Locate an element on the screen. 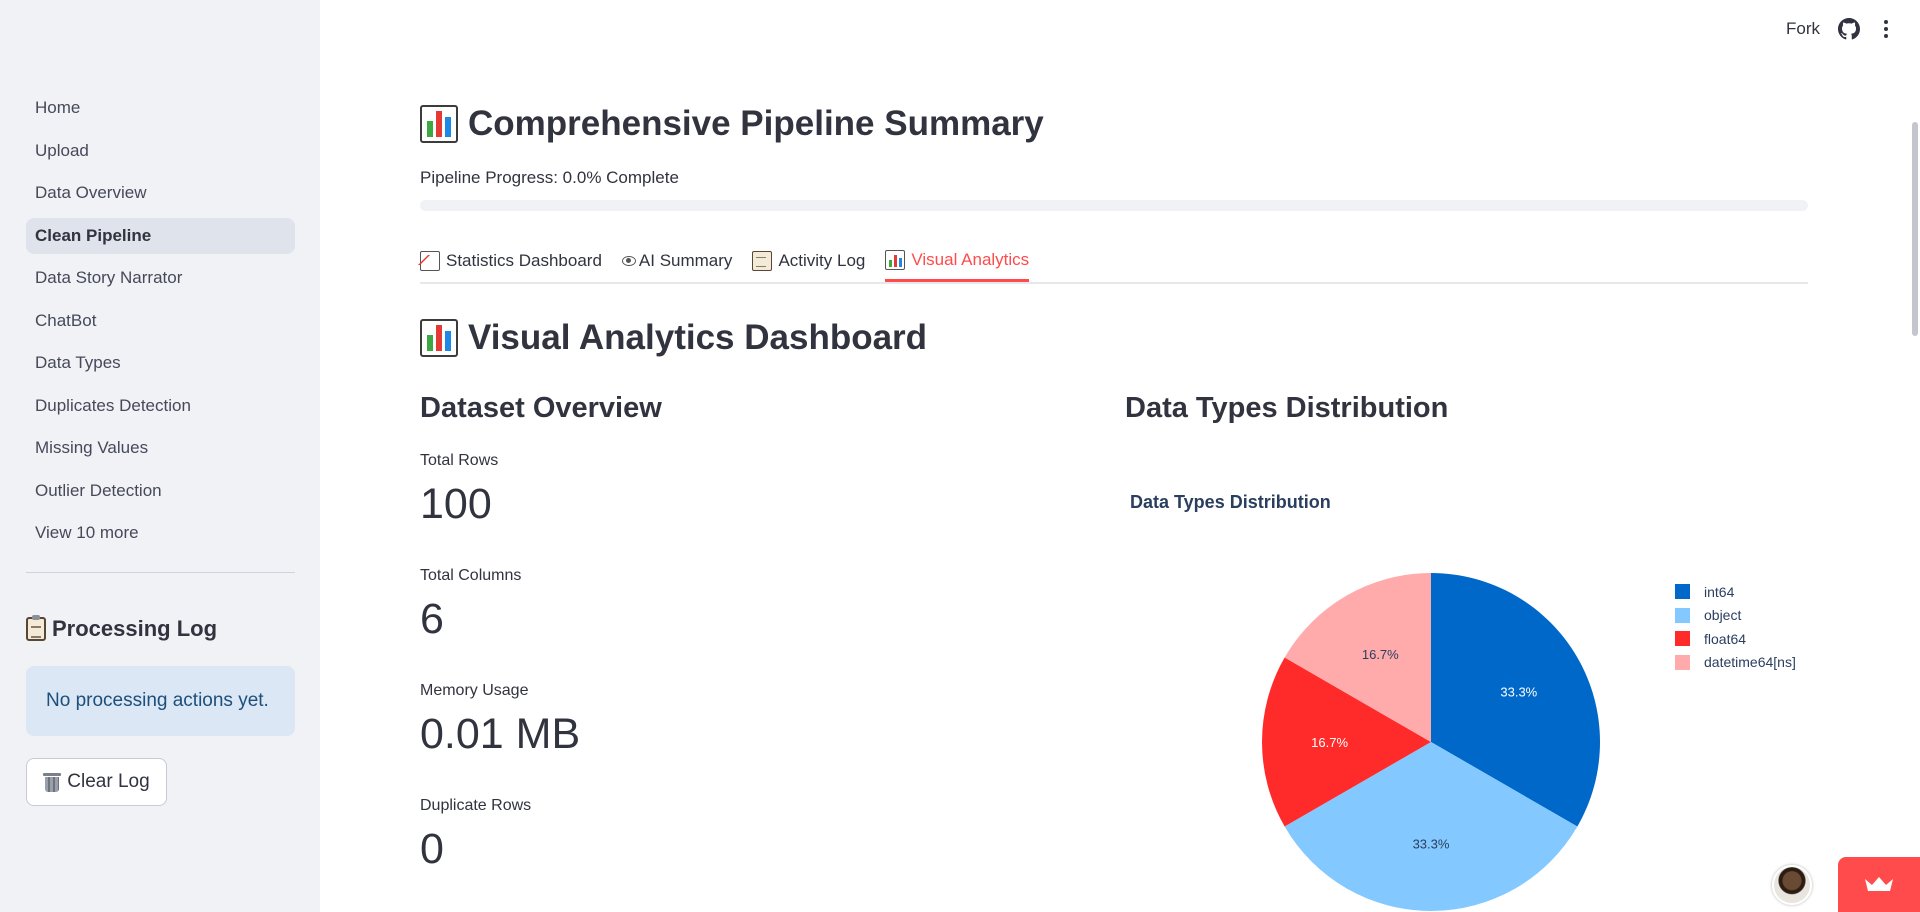 The width and height of the screenshot is (1920, 912). avatar is located at coordinates (1792, 885).